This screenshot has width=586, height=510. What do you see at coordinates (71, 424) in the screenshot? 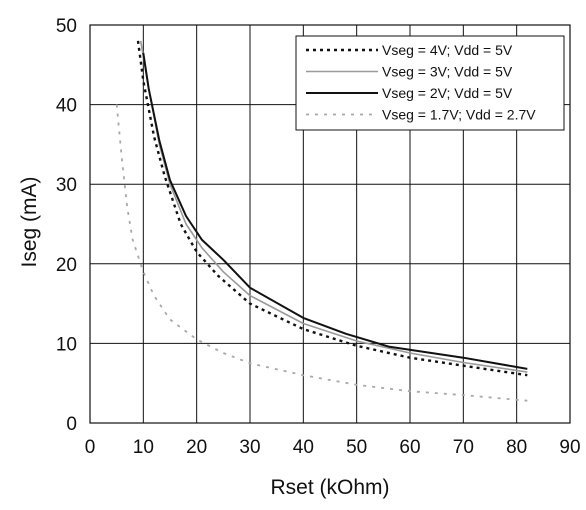
I see `y-tick-label: 0` at bounding box center [71, 424].